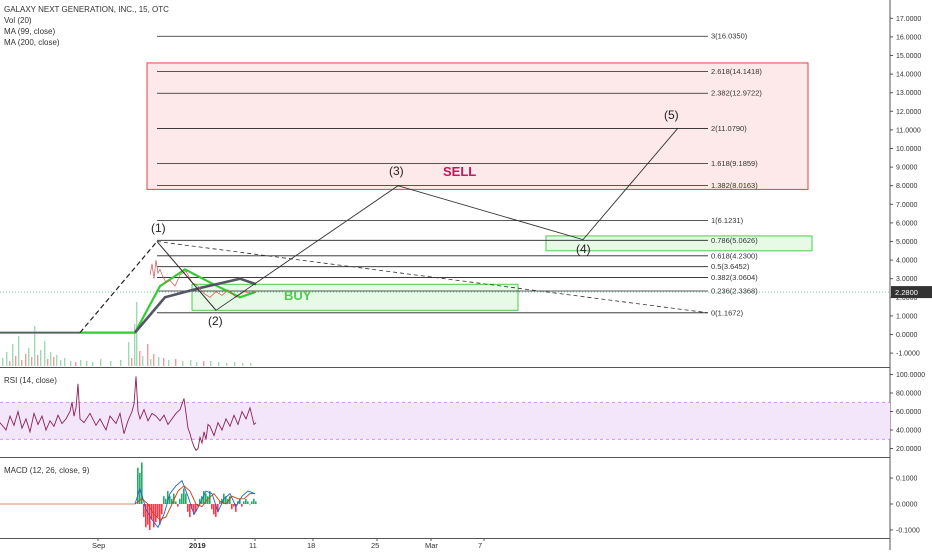  Describe the element at coordinates (906, 292) in the screenshot. I see `current-price-label: 2.2800` at that location.